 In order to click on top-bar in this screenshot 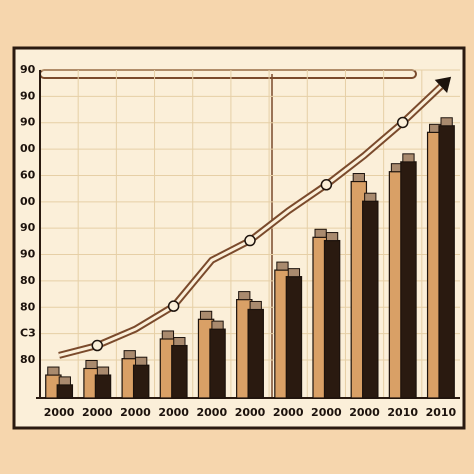, I will do `click(228, 74)`.